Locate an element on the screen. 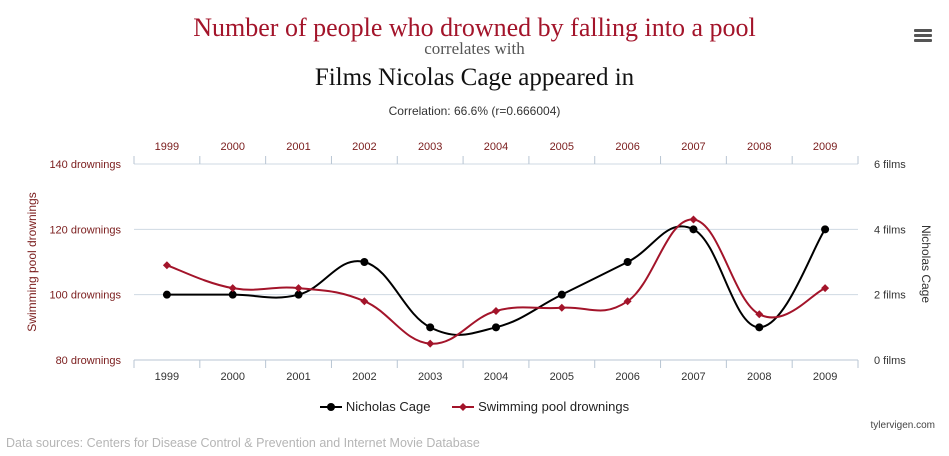 The width and height of the screenshot is (949, 456). legend-marker-drownings is located at coordinates (463, 406).